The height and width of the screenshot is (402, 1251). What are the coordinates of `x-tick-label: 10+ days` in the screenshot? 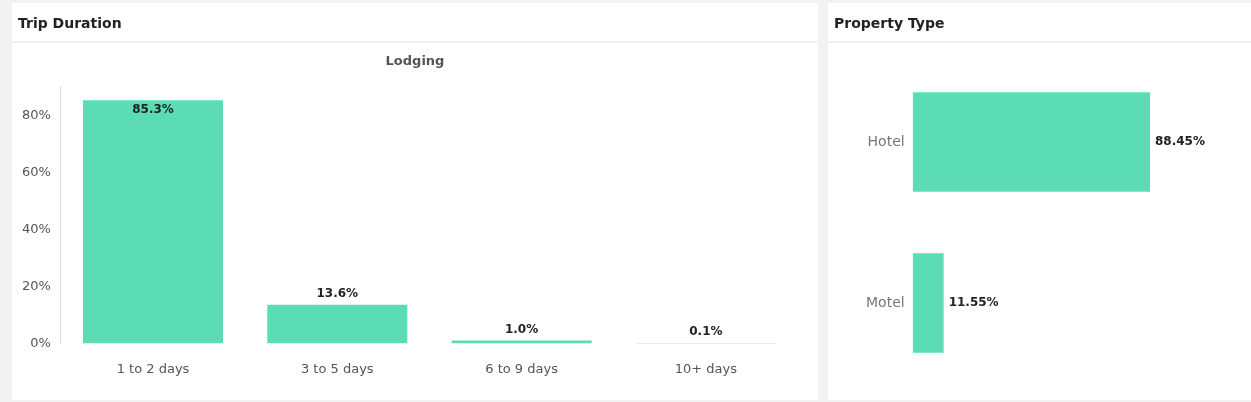 It's located at (706, 368).